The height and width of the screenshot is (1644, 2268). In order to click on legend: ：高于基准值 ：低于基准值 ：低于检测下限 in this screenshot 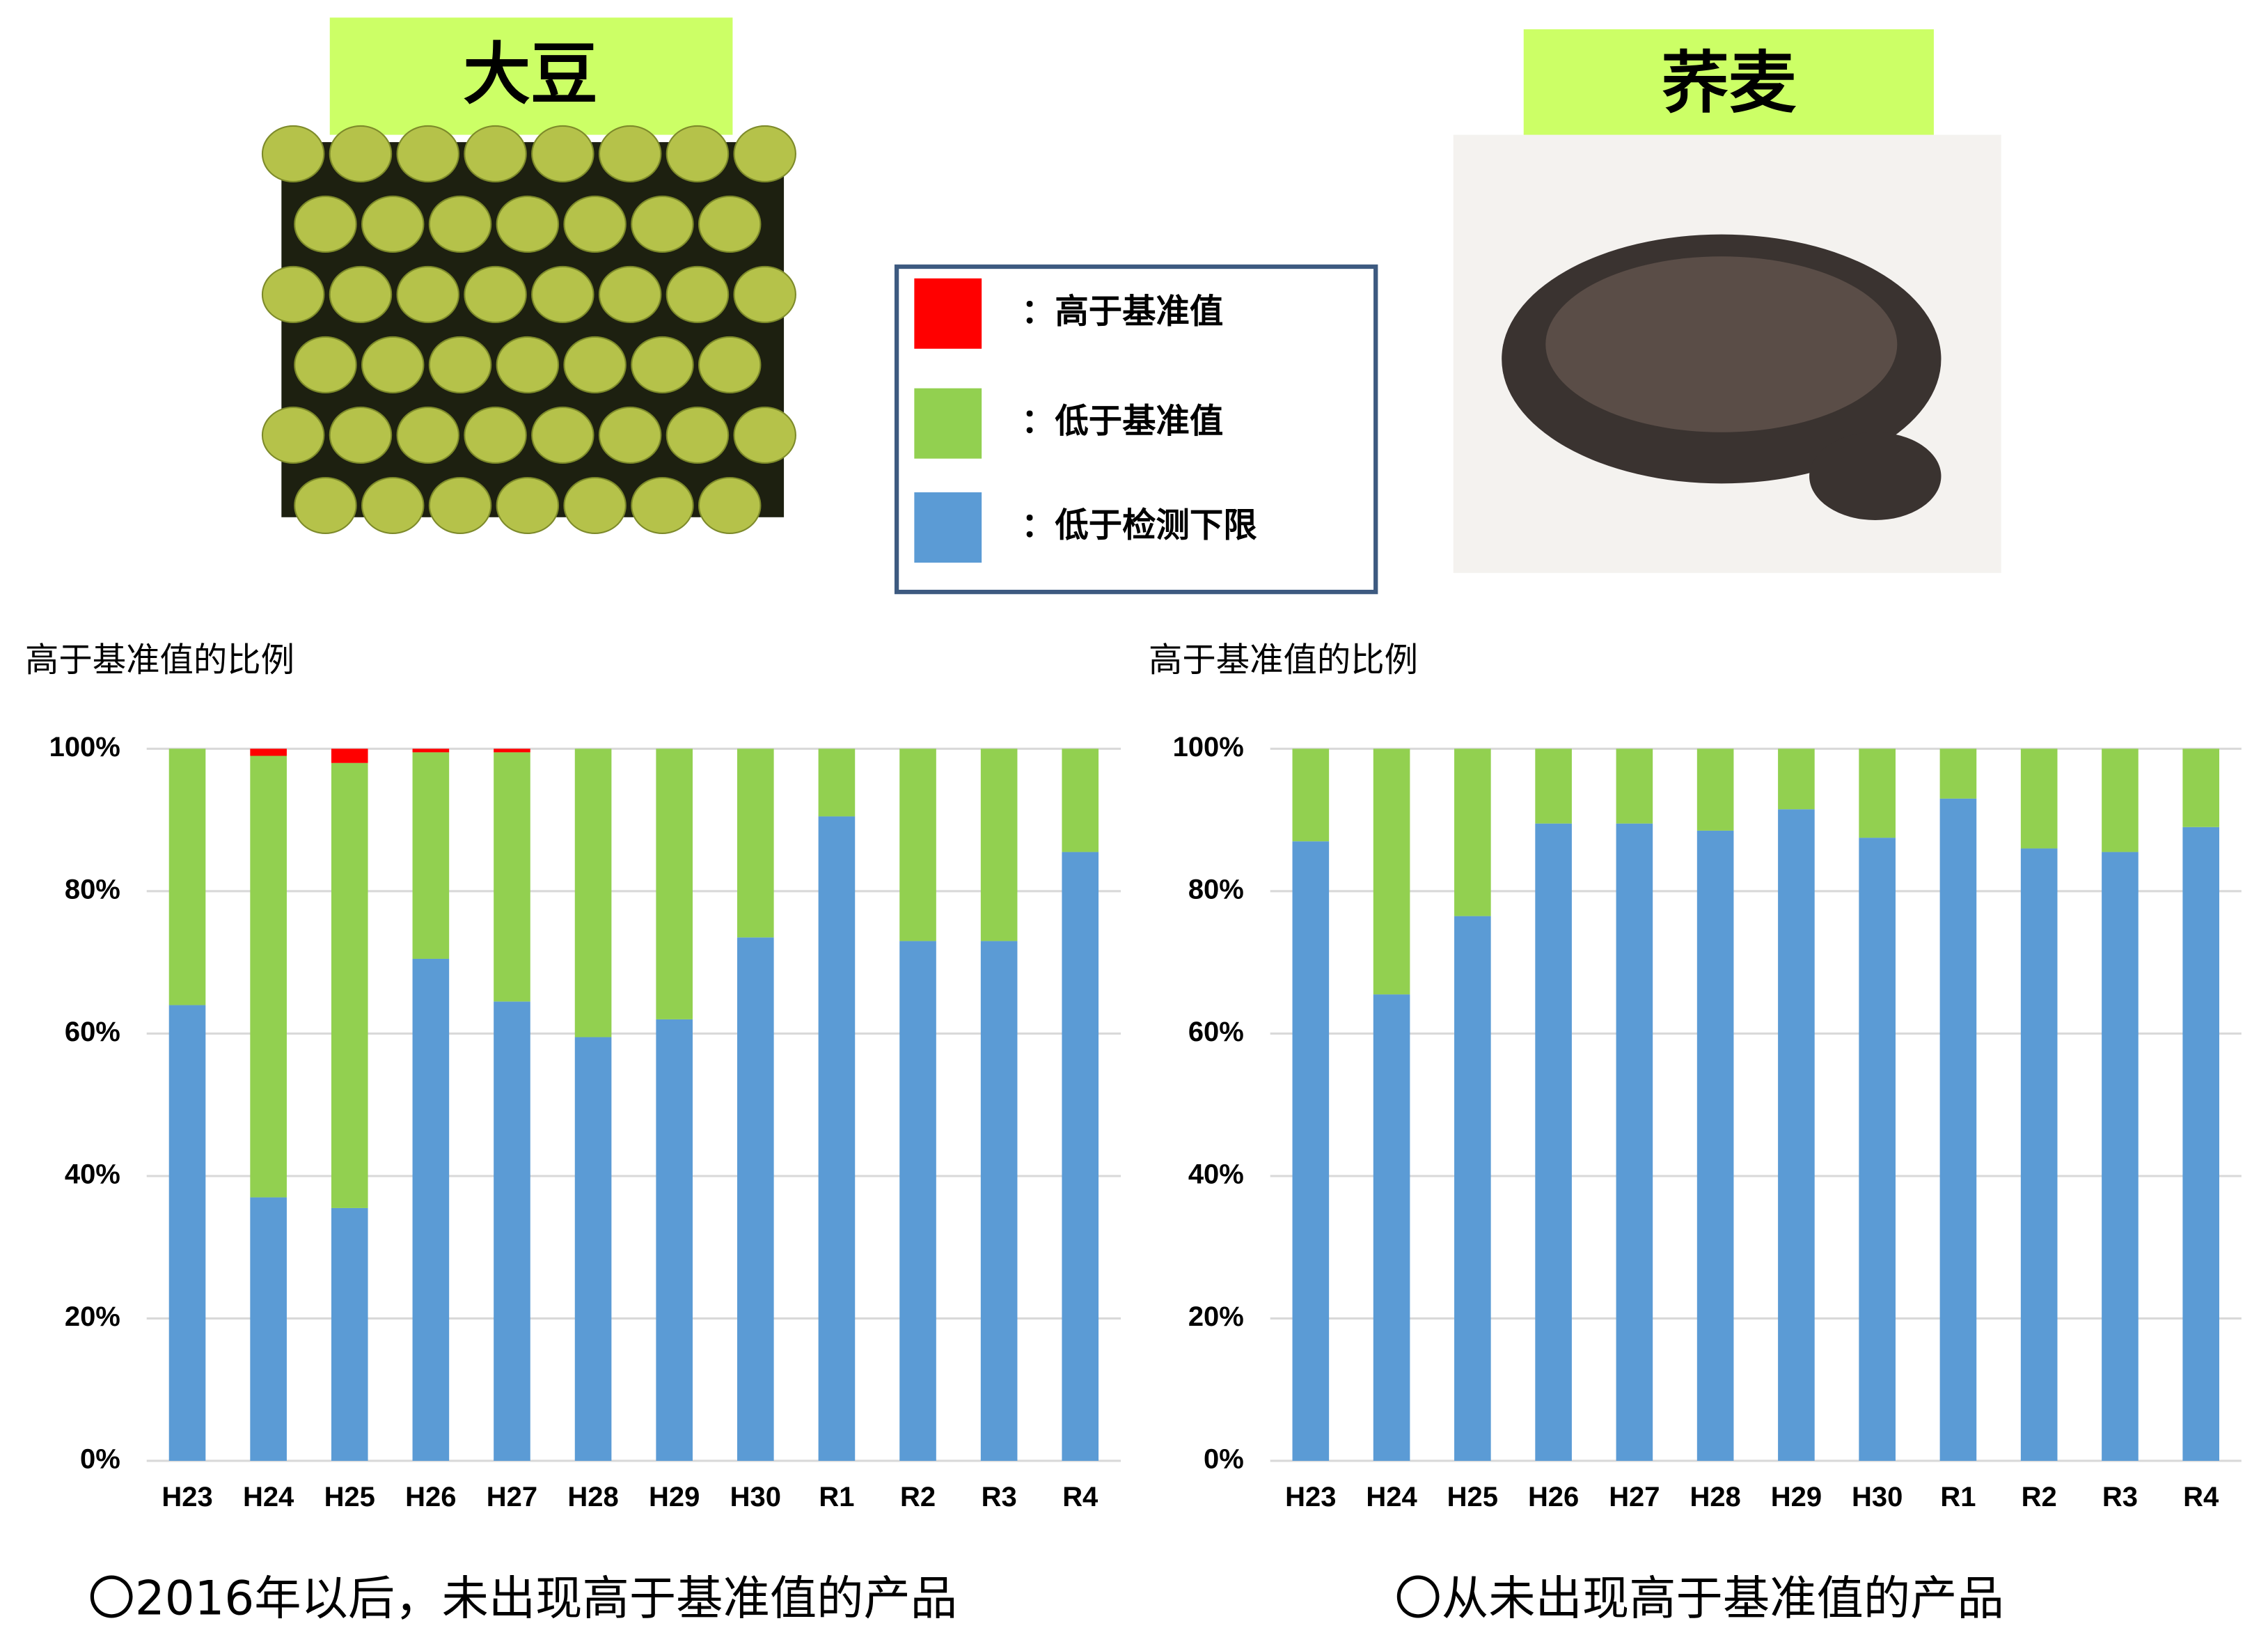, I will do `click(1085, 420)`.